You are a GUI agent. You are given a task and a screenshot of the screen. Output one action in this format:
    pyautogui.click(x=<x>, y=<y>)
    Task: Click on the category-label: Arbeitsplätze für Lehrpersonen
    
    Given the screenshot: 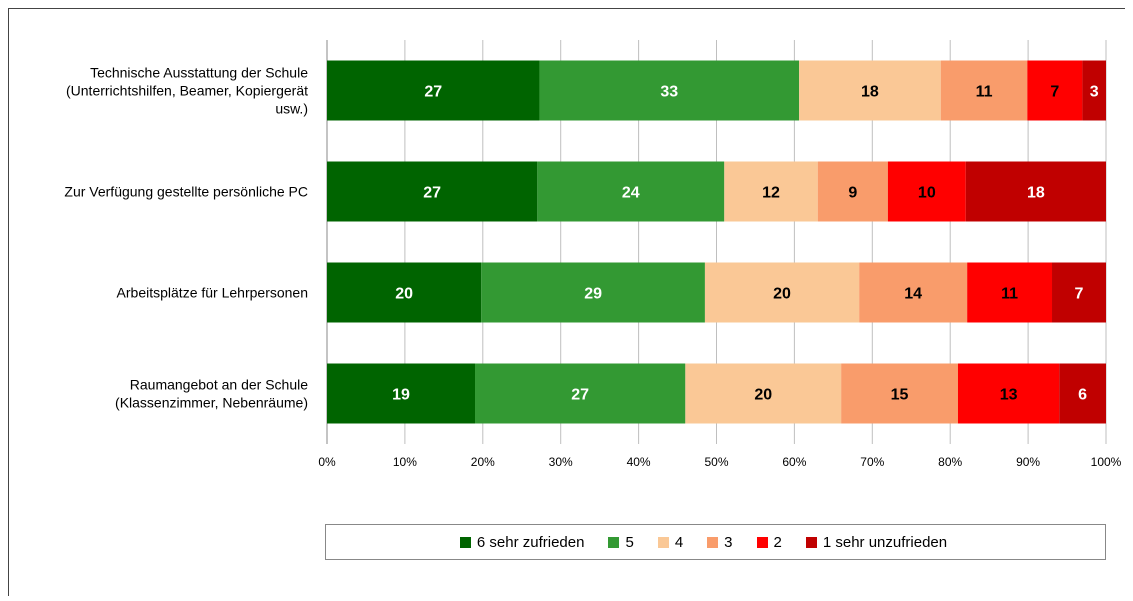 What is the action you would take?
    pyautogui.click(x=212, y=293)
    